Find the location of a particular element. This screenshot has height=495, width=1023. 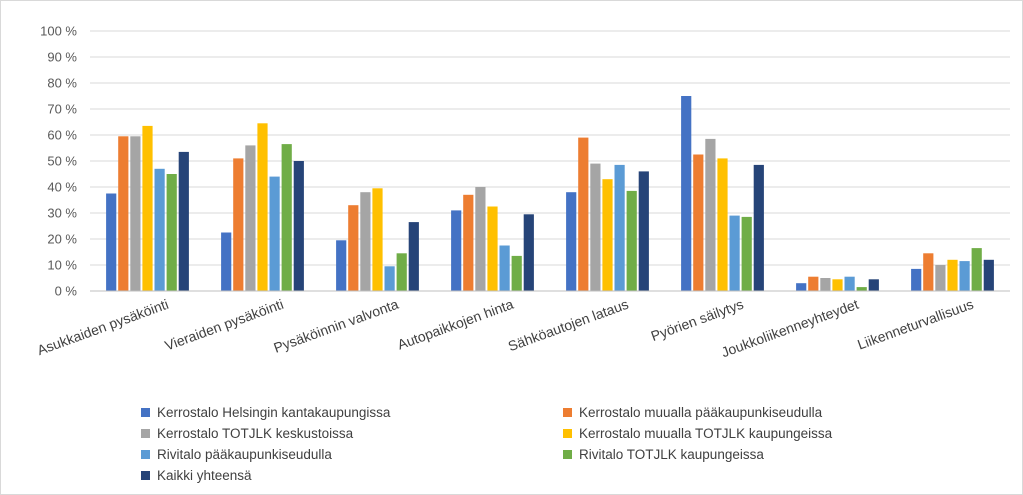

legend-label: Rivitalo TOTJLK kaupungeissa is located at coordinates (671, 454).